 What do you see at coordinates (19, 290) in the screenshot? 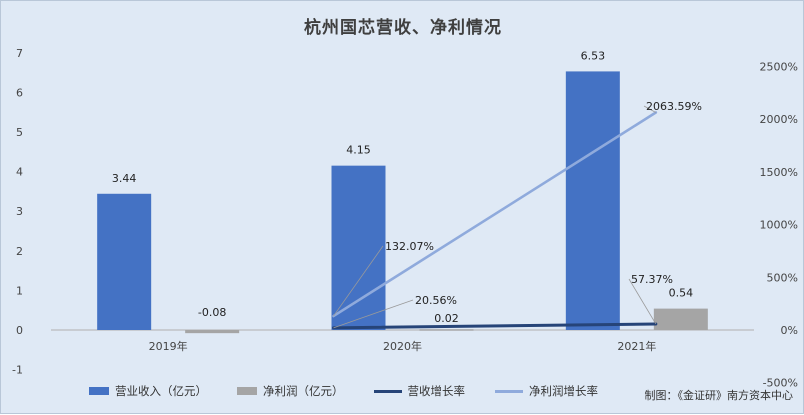
I see `y-left-tick-label: 1` at bounding box center [19, 290].